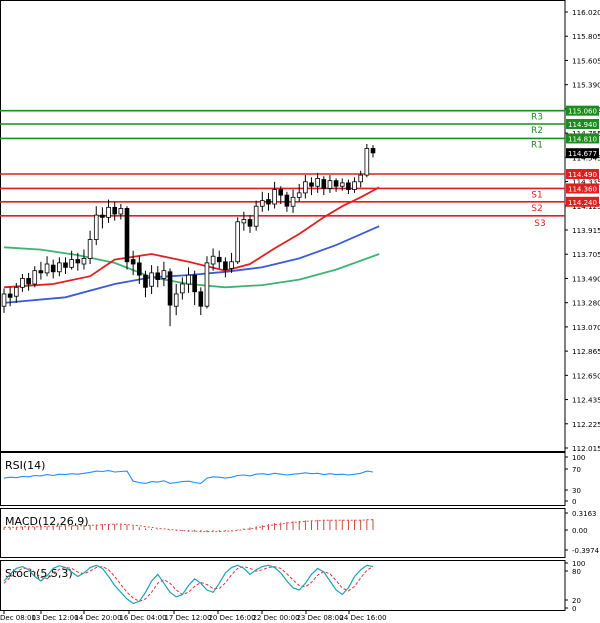 The width and height of the screenshot is (600, 623). Describe the element at coordinates (576, 491) in the screenshot. I see `rsi-panel-axis-label: 30` at that location.